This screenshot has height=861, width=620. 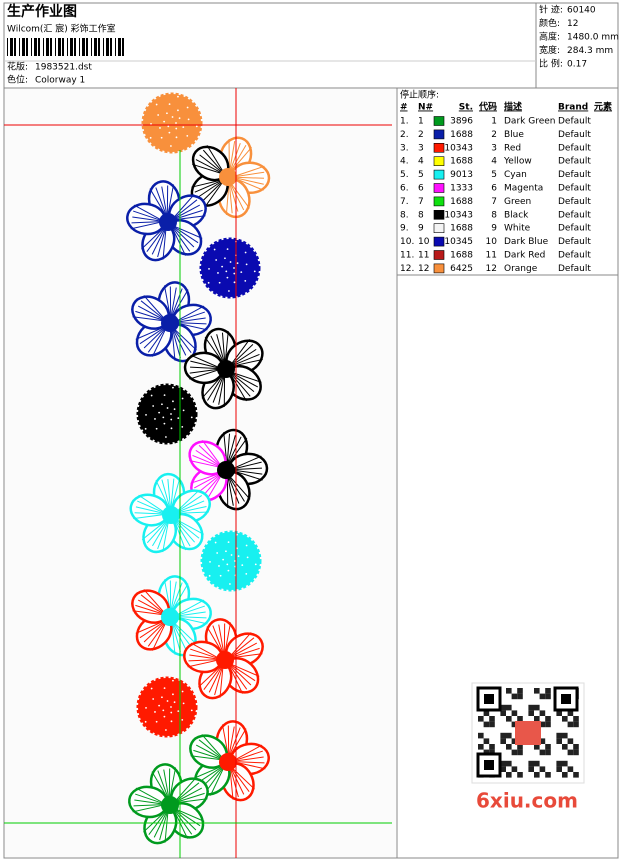 I want to click on stitches: 9013, so click(x=461, y=175).